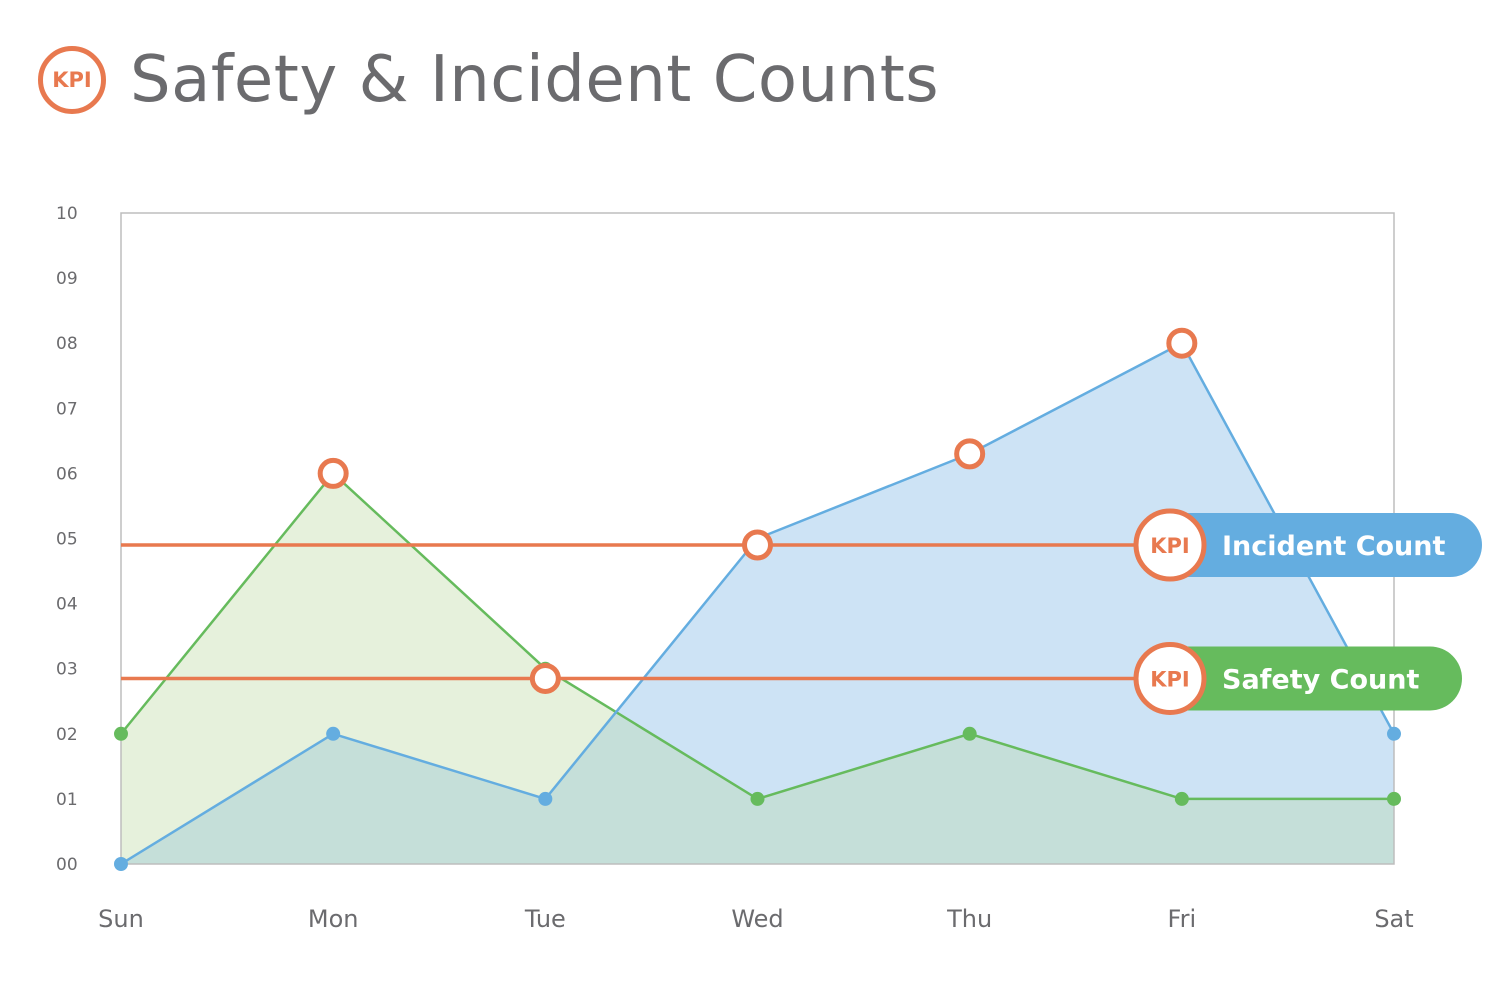 The width and height of the screenshot is (1501, 1005). Describe the element at coordinates (67, 409) in the screenshot. I see `y-tick-label: 07` at that location.